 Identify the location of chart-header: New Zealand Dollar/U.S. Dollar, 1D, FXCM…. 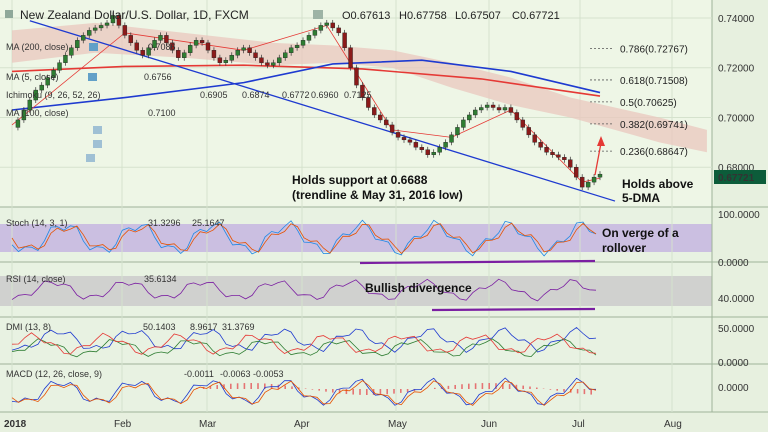
(282, 15).